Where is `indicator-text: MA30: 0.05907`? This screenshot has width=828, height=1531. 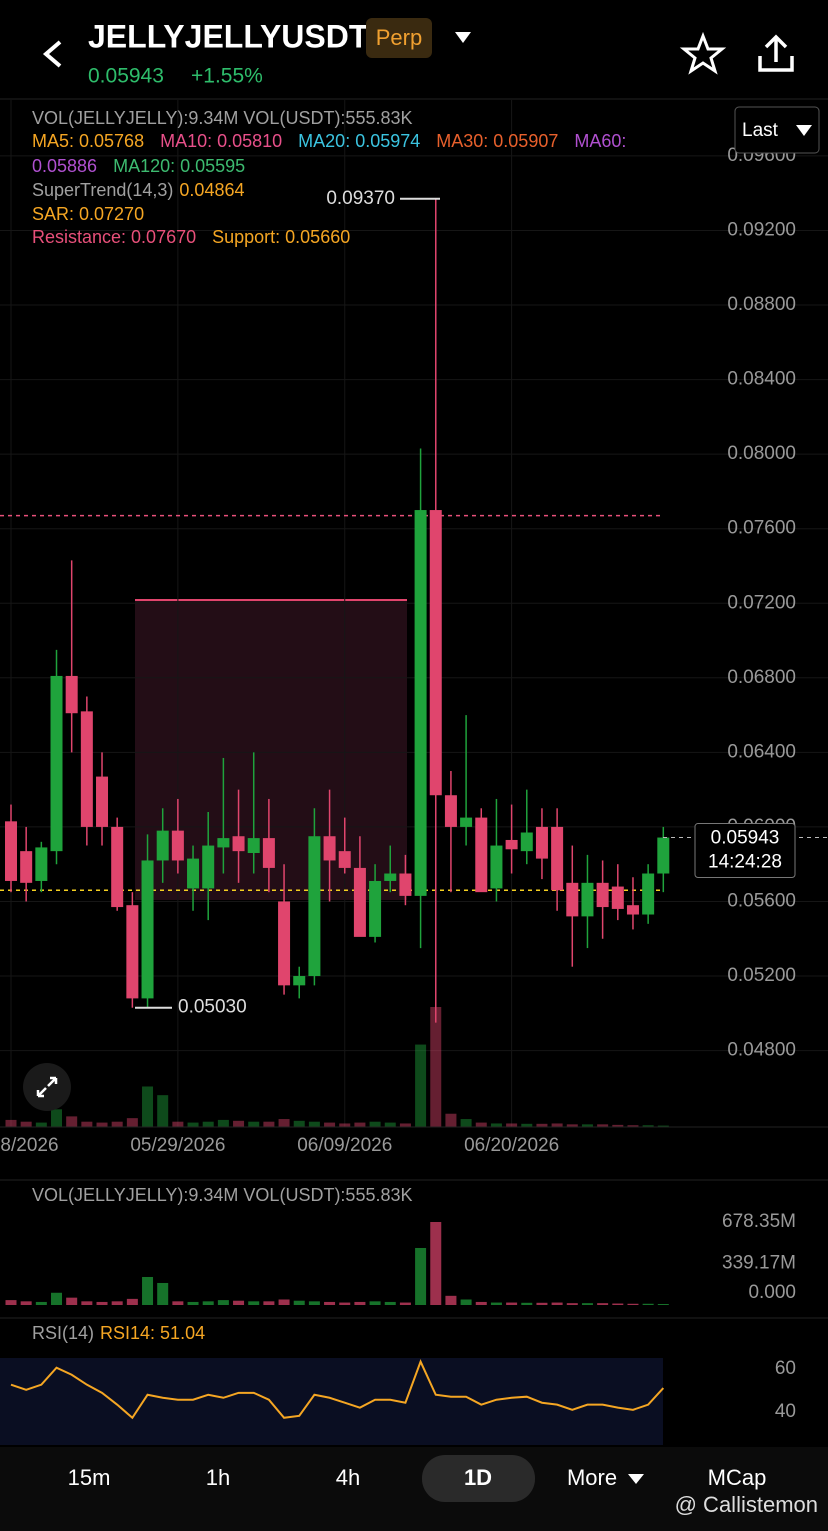 indicator-text: MA30: 0.05907 is located at coordinates (497, 141).